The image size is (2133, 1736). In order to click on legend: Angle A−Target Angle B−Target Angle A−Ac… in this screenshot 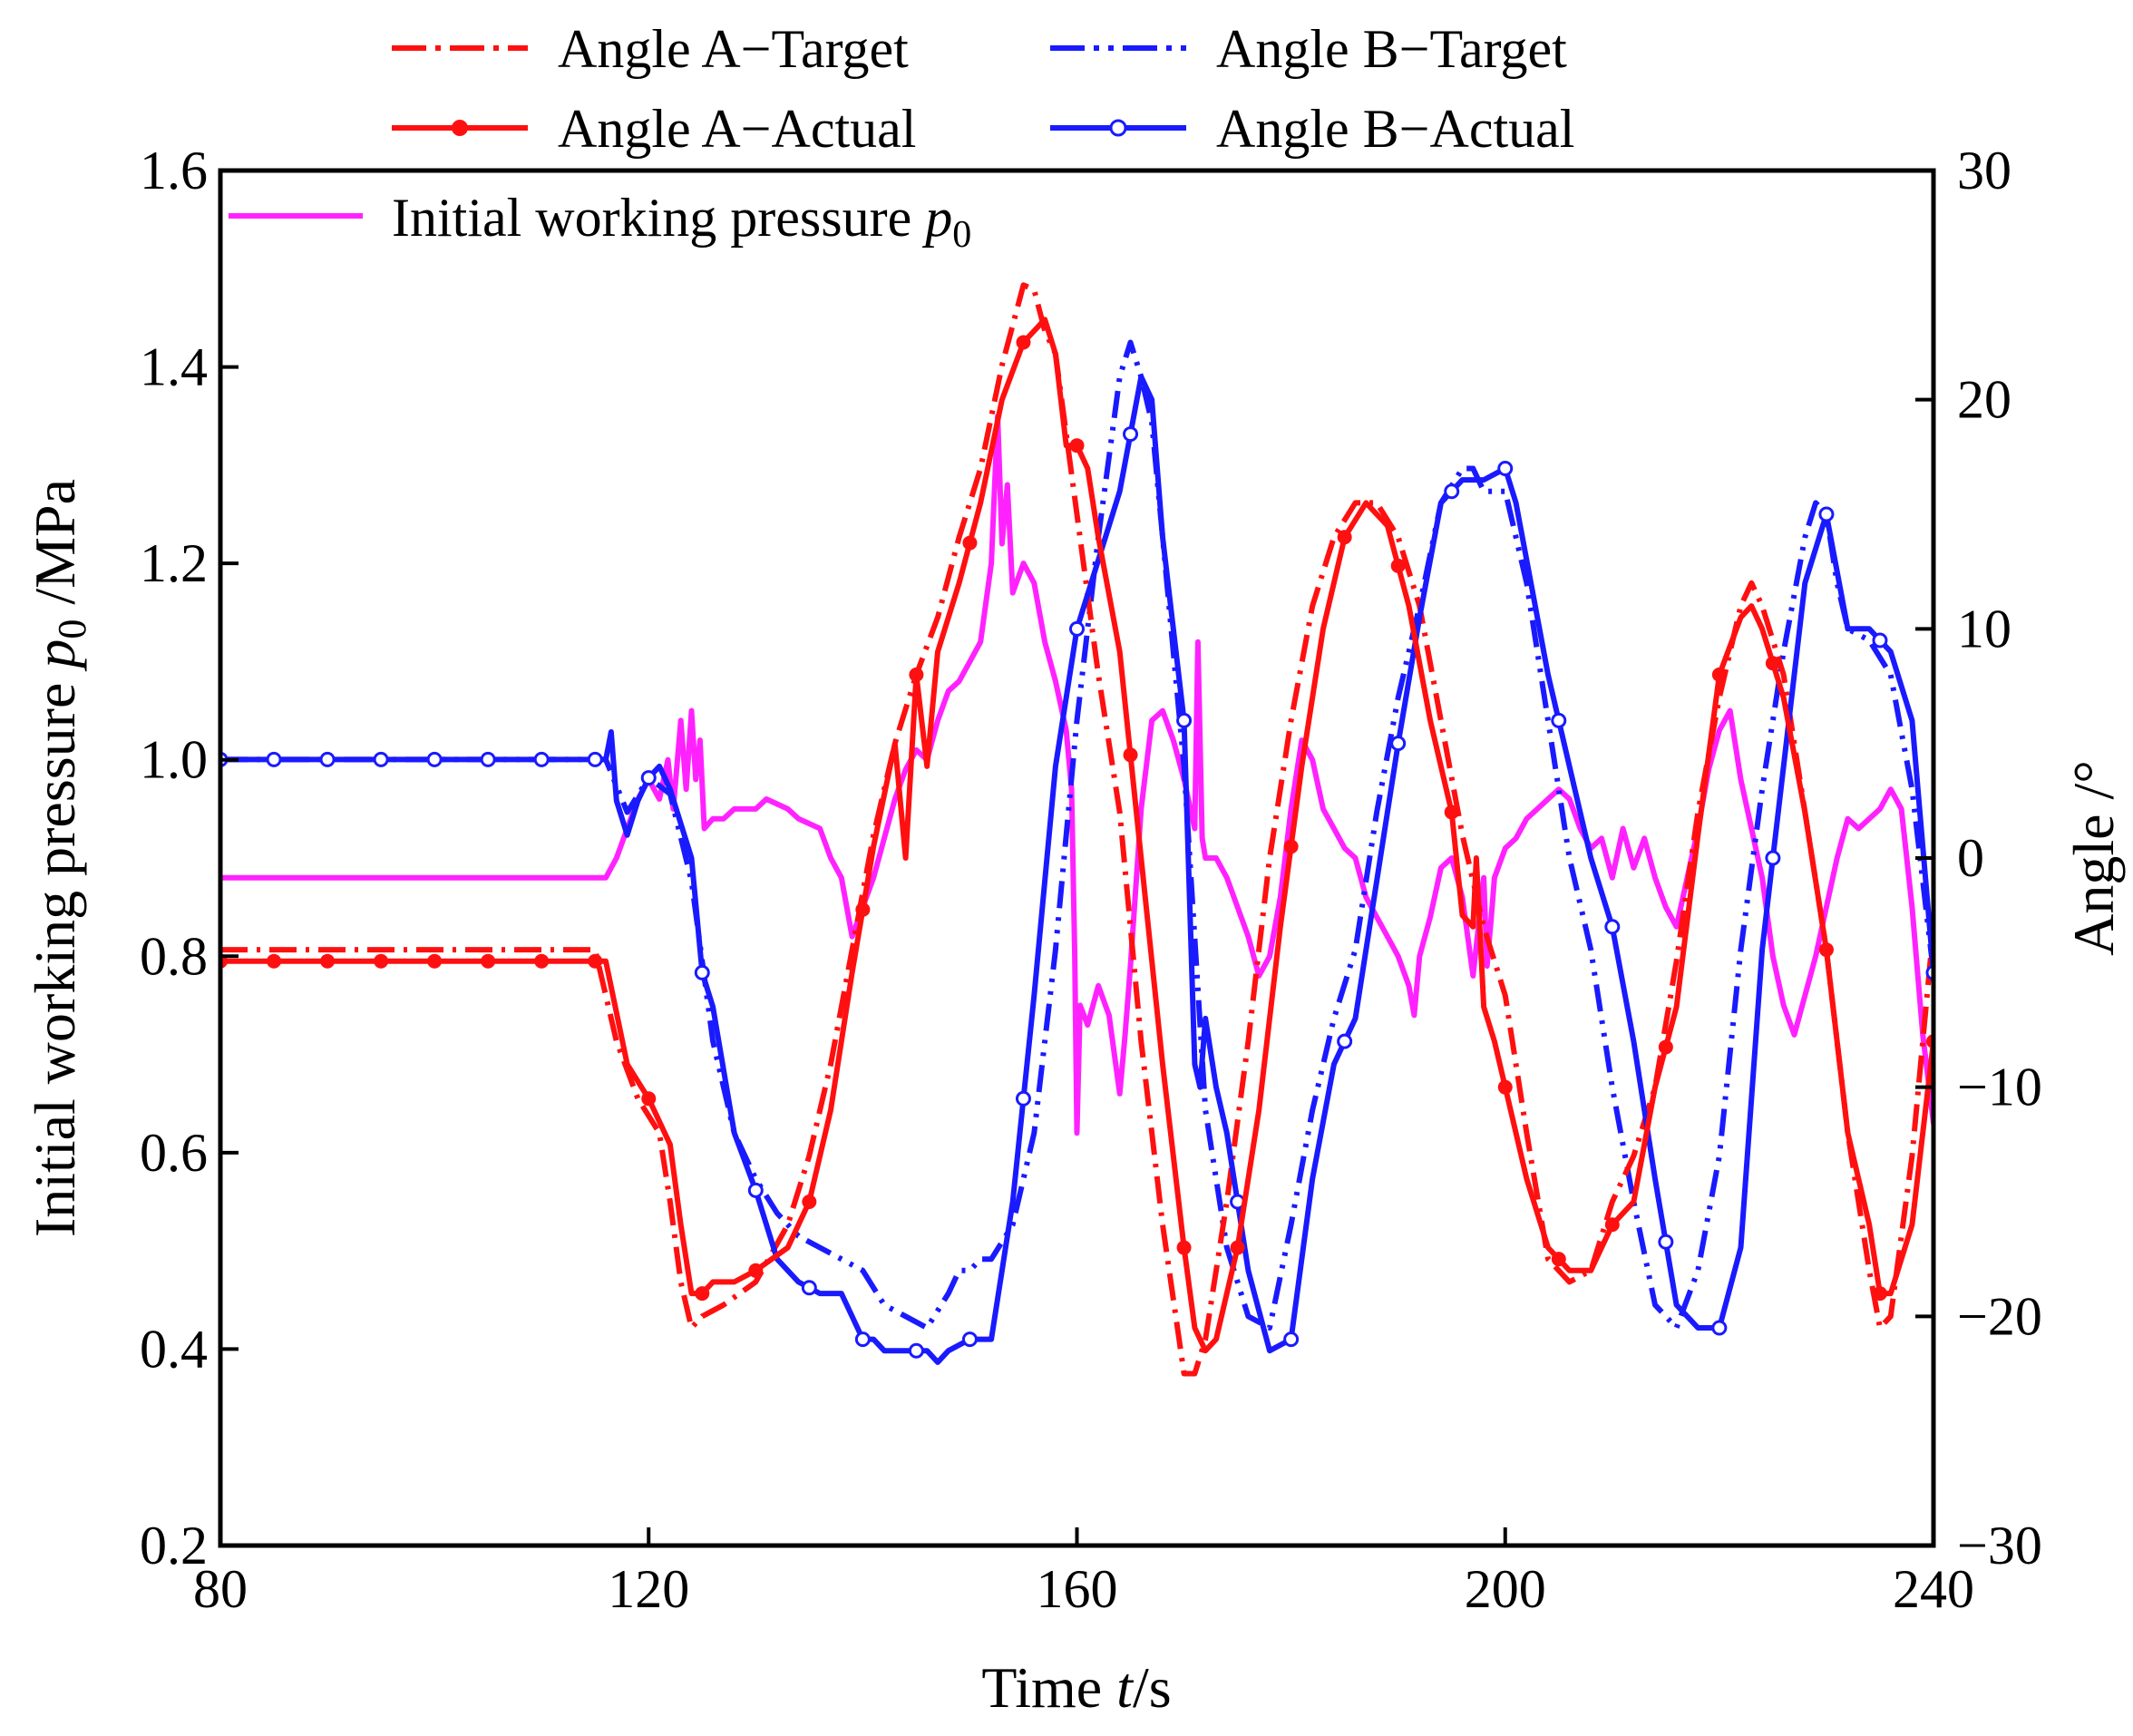, I will do `click(901, 137)`.